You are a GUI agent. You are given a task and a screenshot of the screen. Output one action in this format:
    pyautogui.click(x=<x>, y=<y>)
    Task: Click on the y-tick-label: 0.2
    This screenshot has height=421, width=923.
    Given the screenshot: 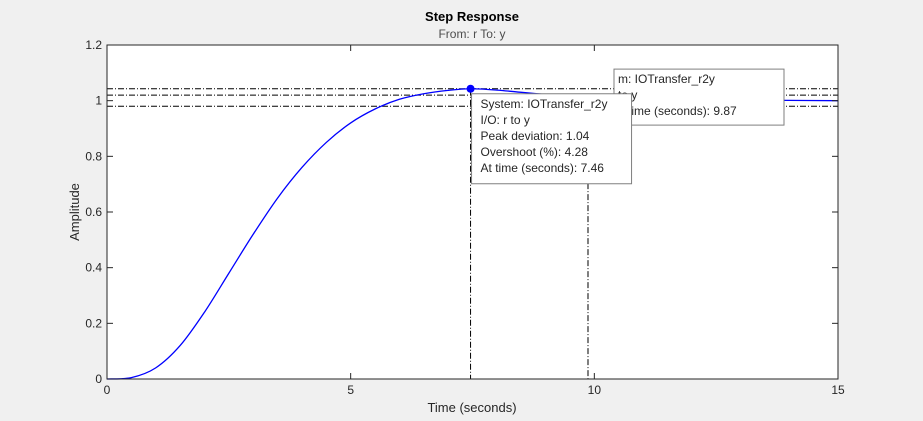 What is the action you would take?
    pyautogui.click(x=93, y=323)
    